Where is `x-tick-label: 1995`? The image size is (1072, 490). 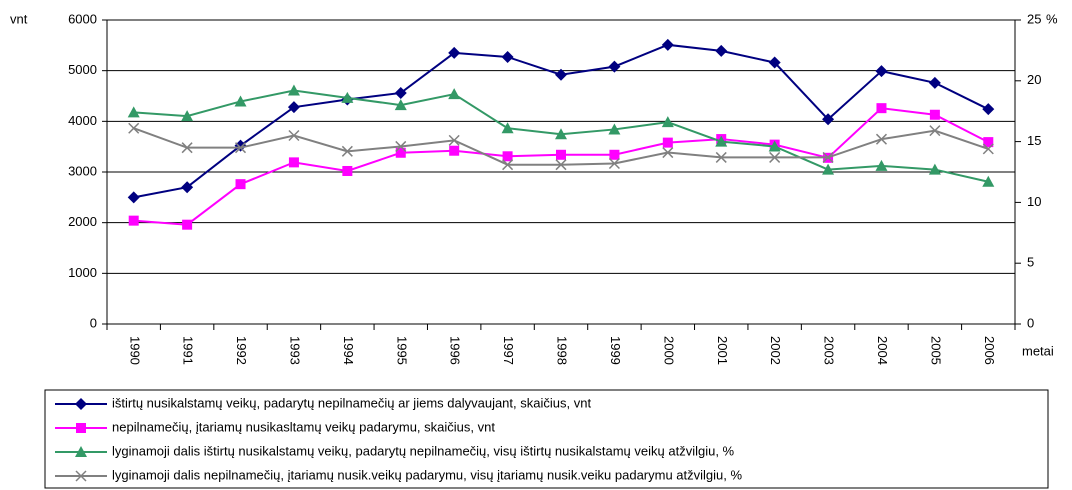 x-tick-label: 1995 is located at coordinates (401, 350).